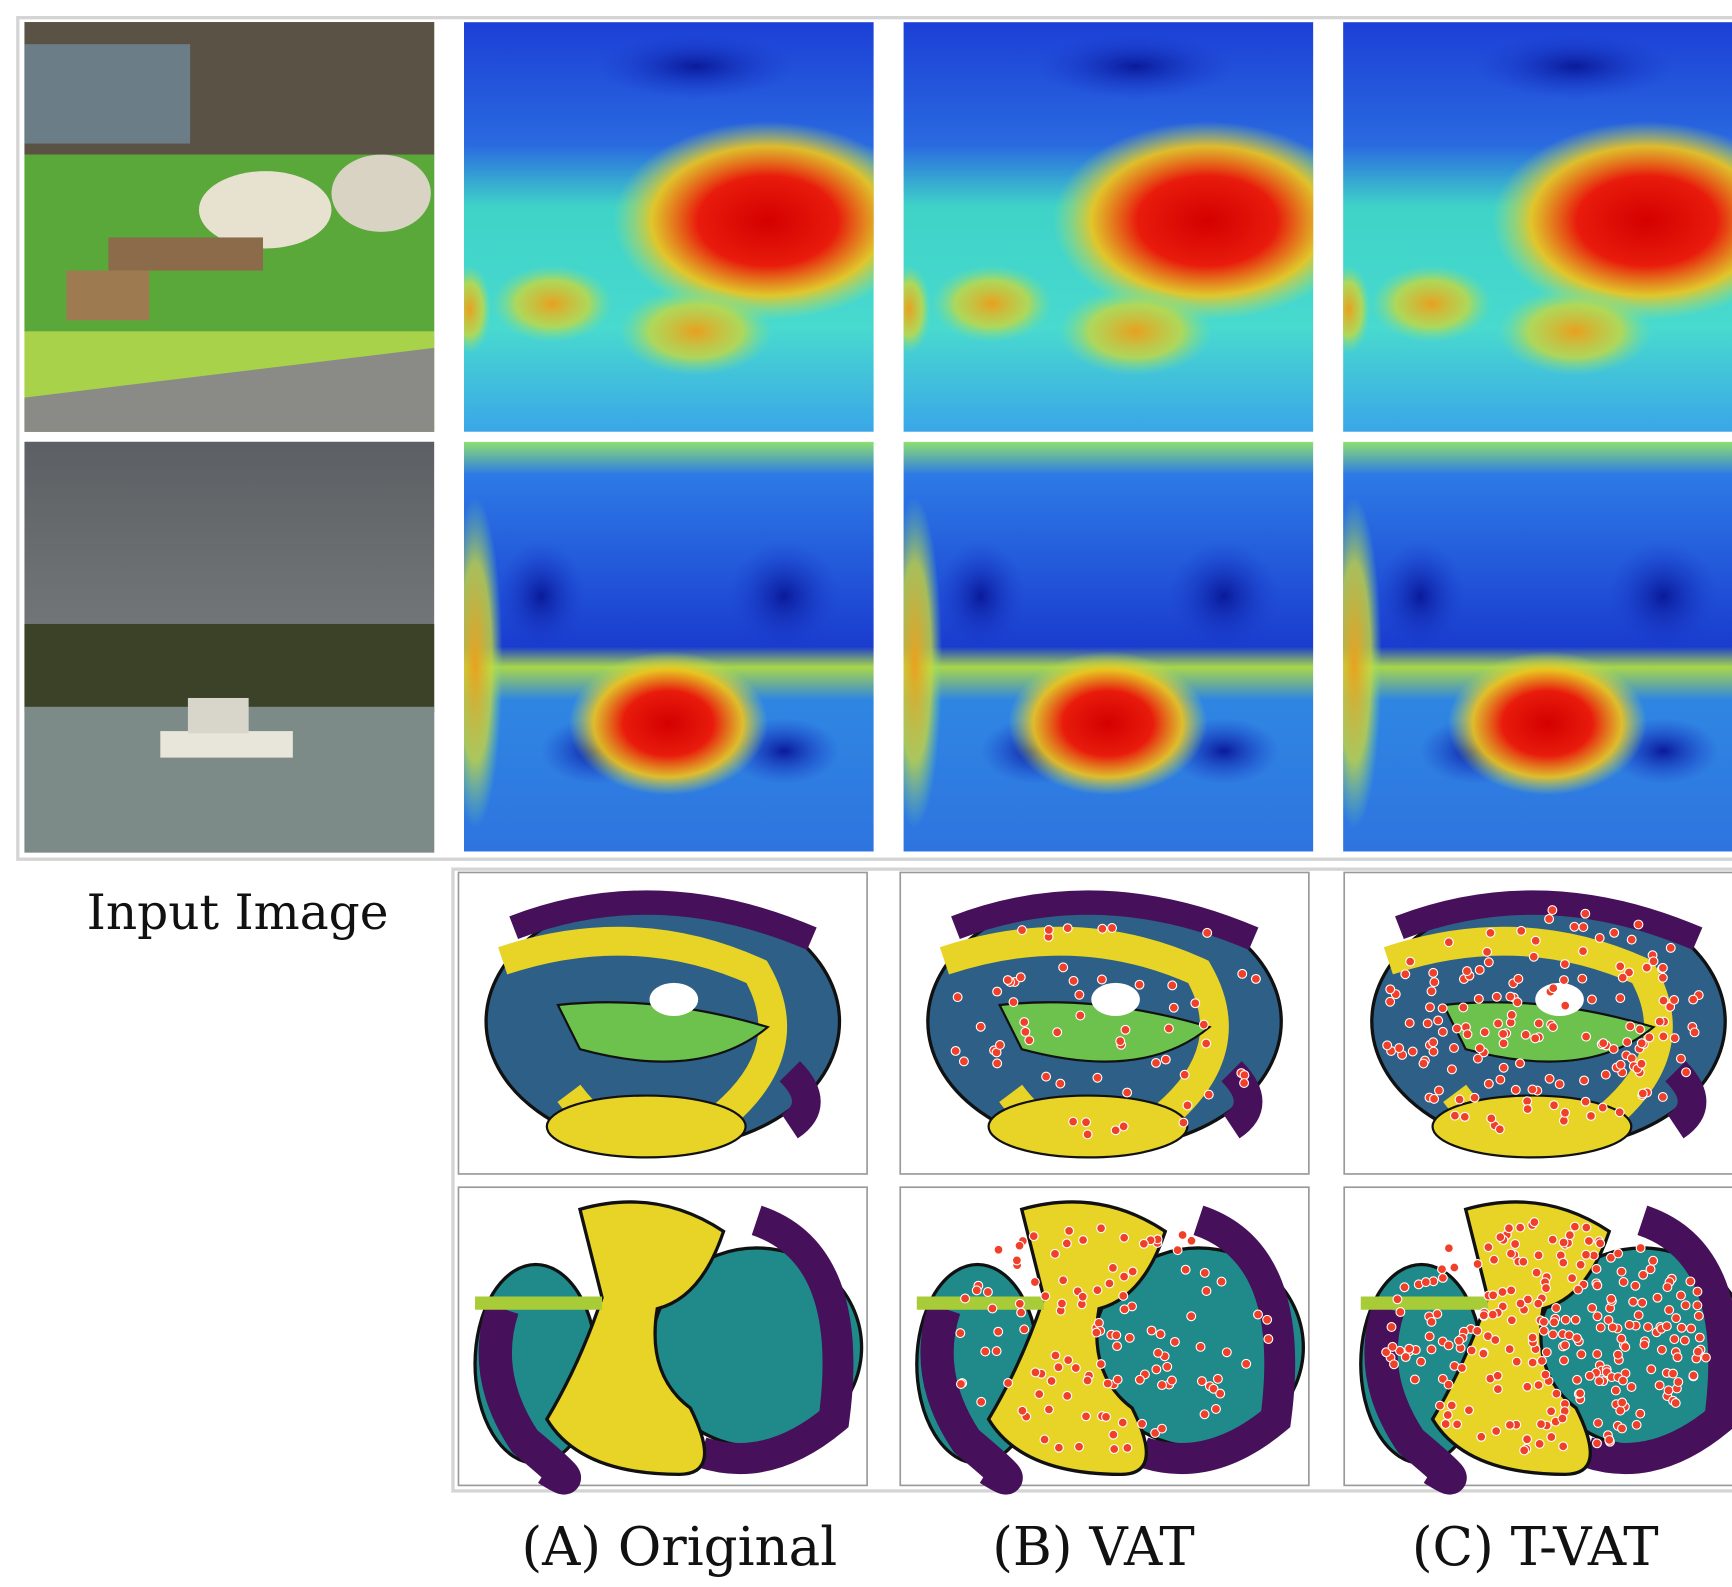  I want to click on column-label: (C) T-VAT, so click(1535, 1547).